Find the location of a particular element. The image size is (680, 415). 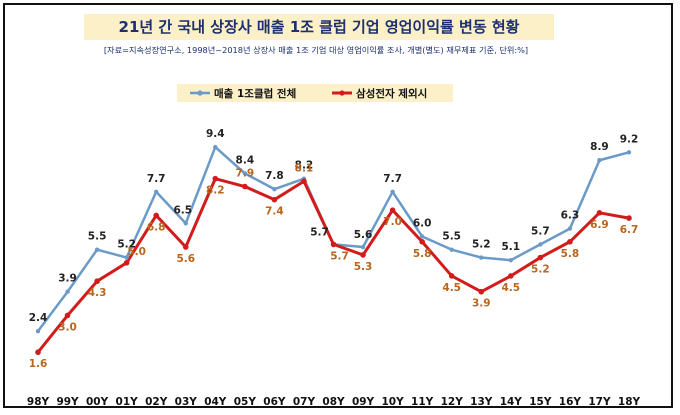

x-tick-label: 11Y is located at coordinates (422, 402).